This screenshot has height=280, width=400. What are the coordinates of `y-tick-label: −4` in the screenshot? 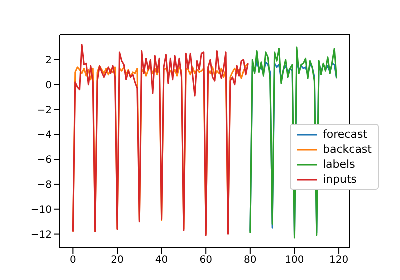 It's located at (44, 136).